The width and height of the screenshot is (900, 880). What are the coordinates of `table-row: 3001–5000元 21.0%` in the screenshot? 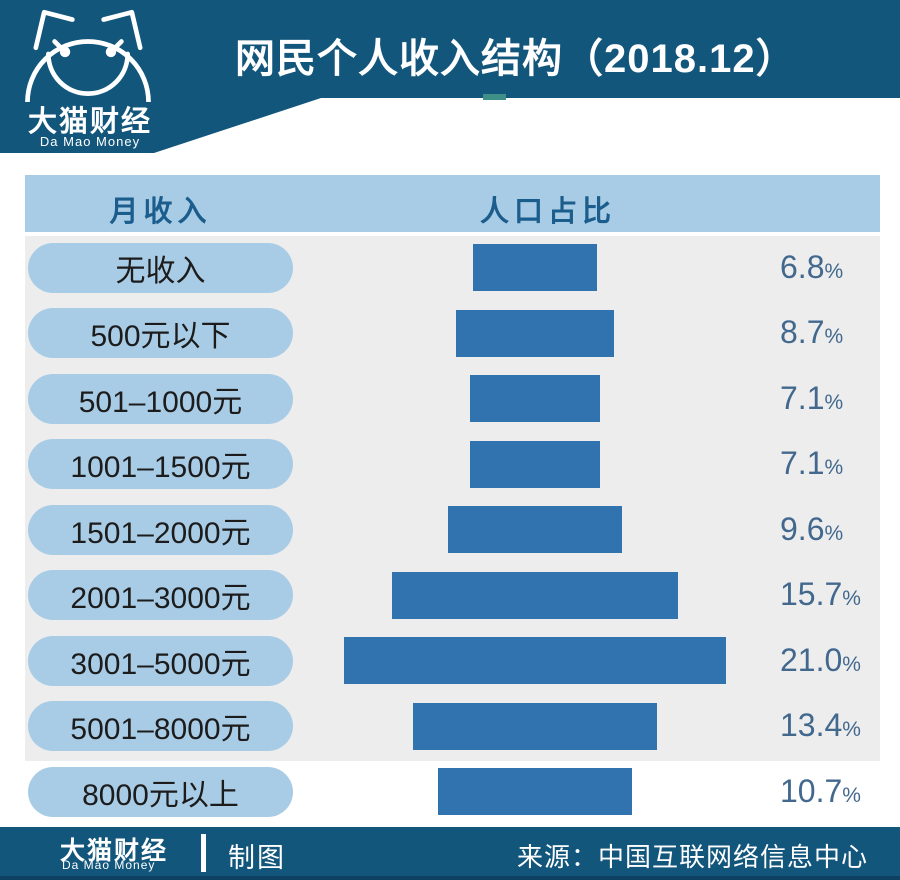 It's located at (450, 661).